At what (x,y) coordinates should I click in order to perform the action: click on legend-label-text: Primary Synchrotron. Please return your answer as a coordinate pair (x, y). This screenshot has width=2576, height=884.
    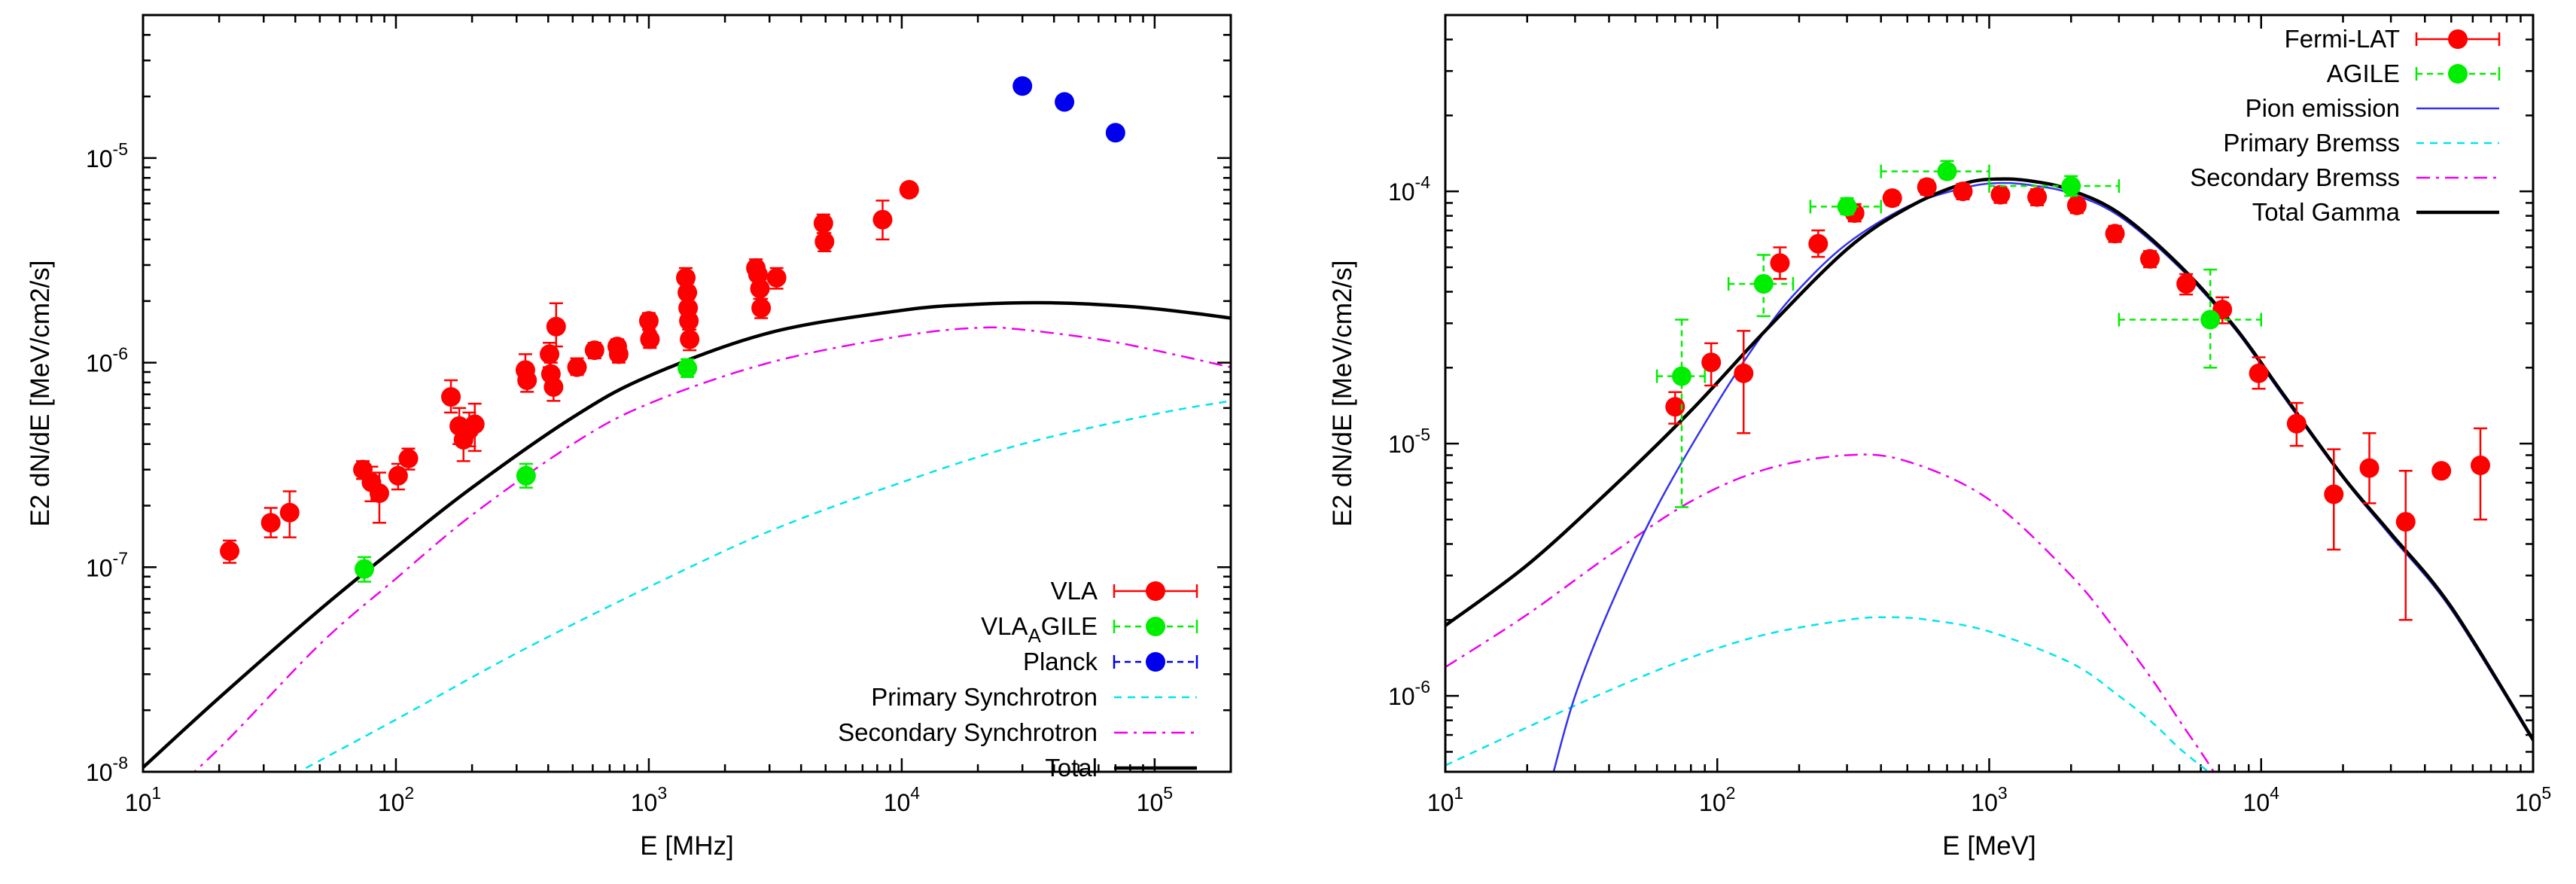
    Looking at the image, I should click on (985, 697).